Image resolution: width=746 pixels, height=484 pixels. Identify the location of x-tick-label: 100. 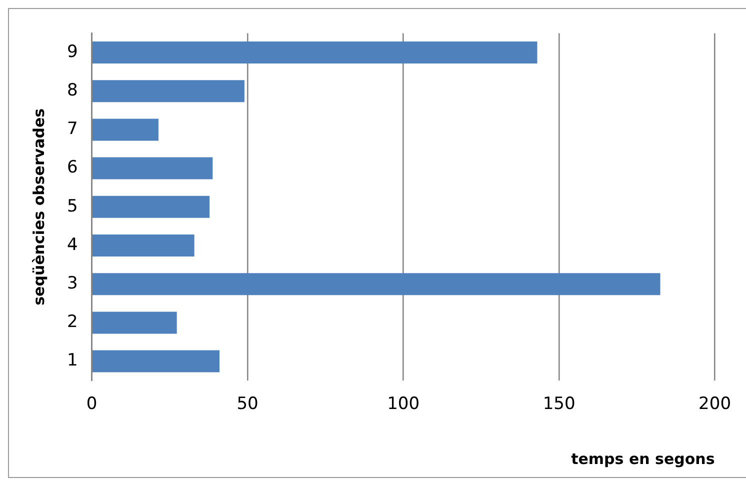
(403, 404).